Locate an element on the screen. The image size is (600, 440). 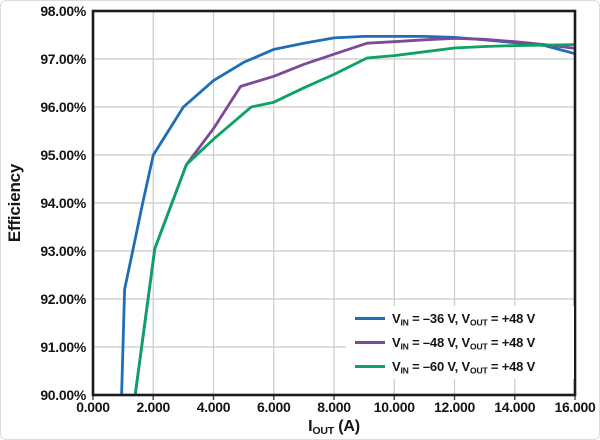
y-tick-label: 93.00% is located at coordinates (63, 251).